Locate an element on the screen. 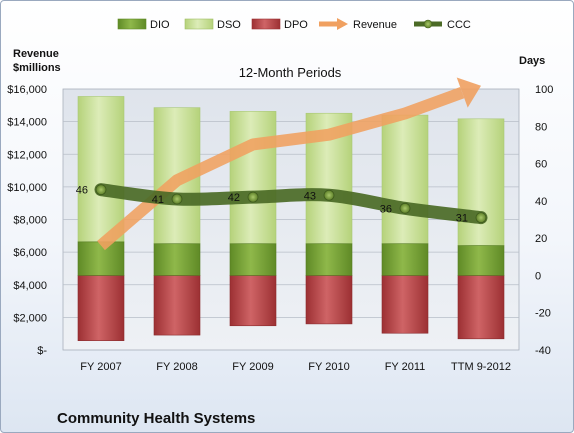 The height and width of the screenshot is (433, 574). right-tick-label: 100 is located at coordinates (544, 90).